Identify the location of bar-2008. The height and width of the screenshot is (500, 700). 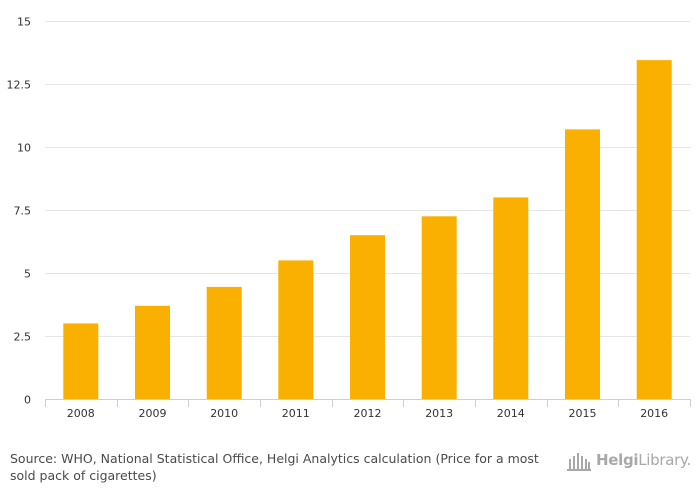
(81, 361).